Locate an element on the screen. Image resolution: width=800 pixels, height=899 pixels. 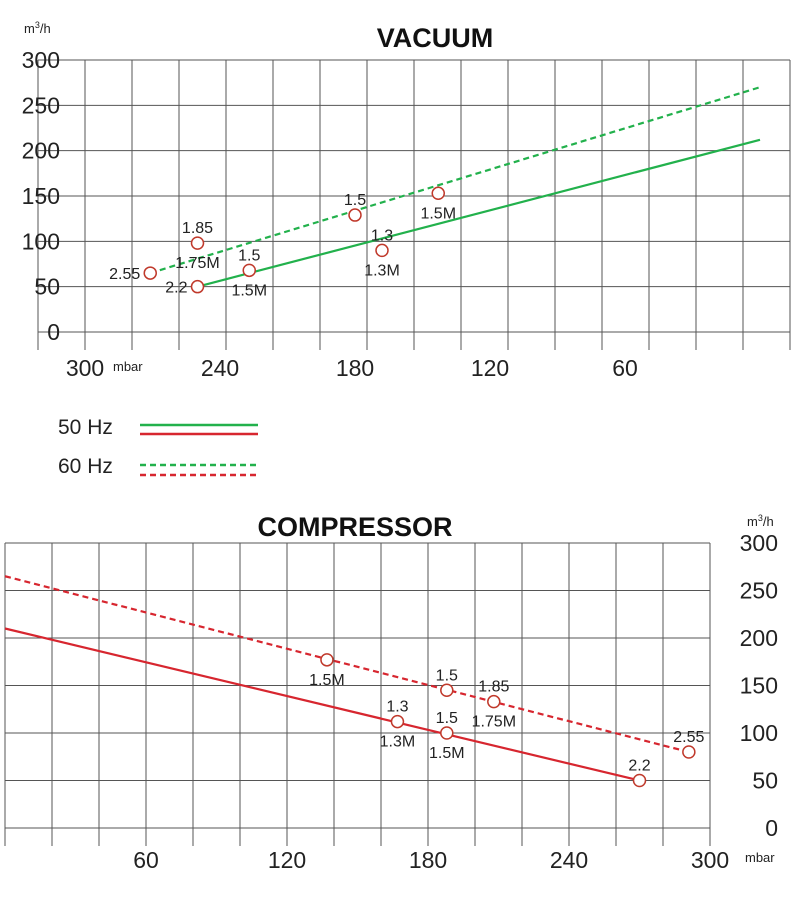
vacuum-x-ticks: 300 240 180 120 60 is located at coordinates (352, 368).